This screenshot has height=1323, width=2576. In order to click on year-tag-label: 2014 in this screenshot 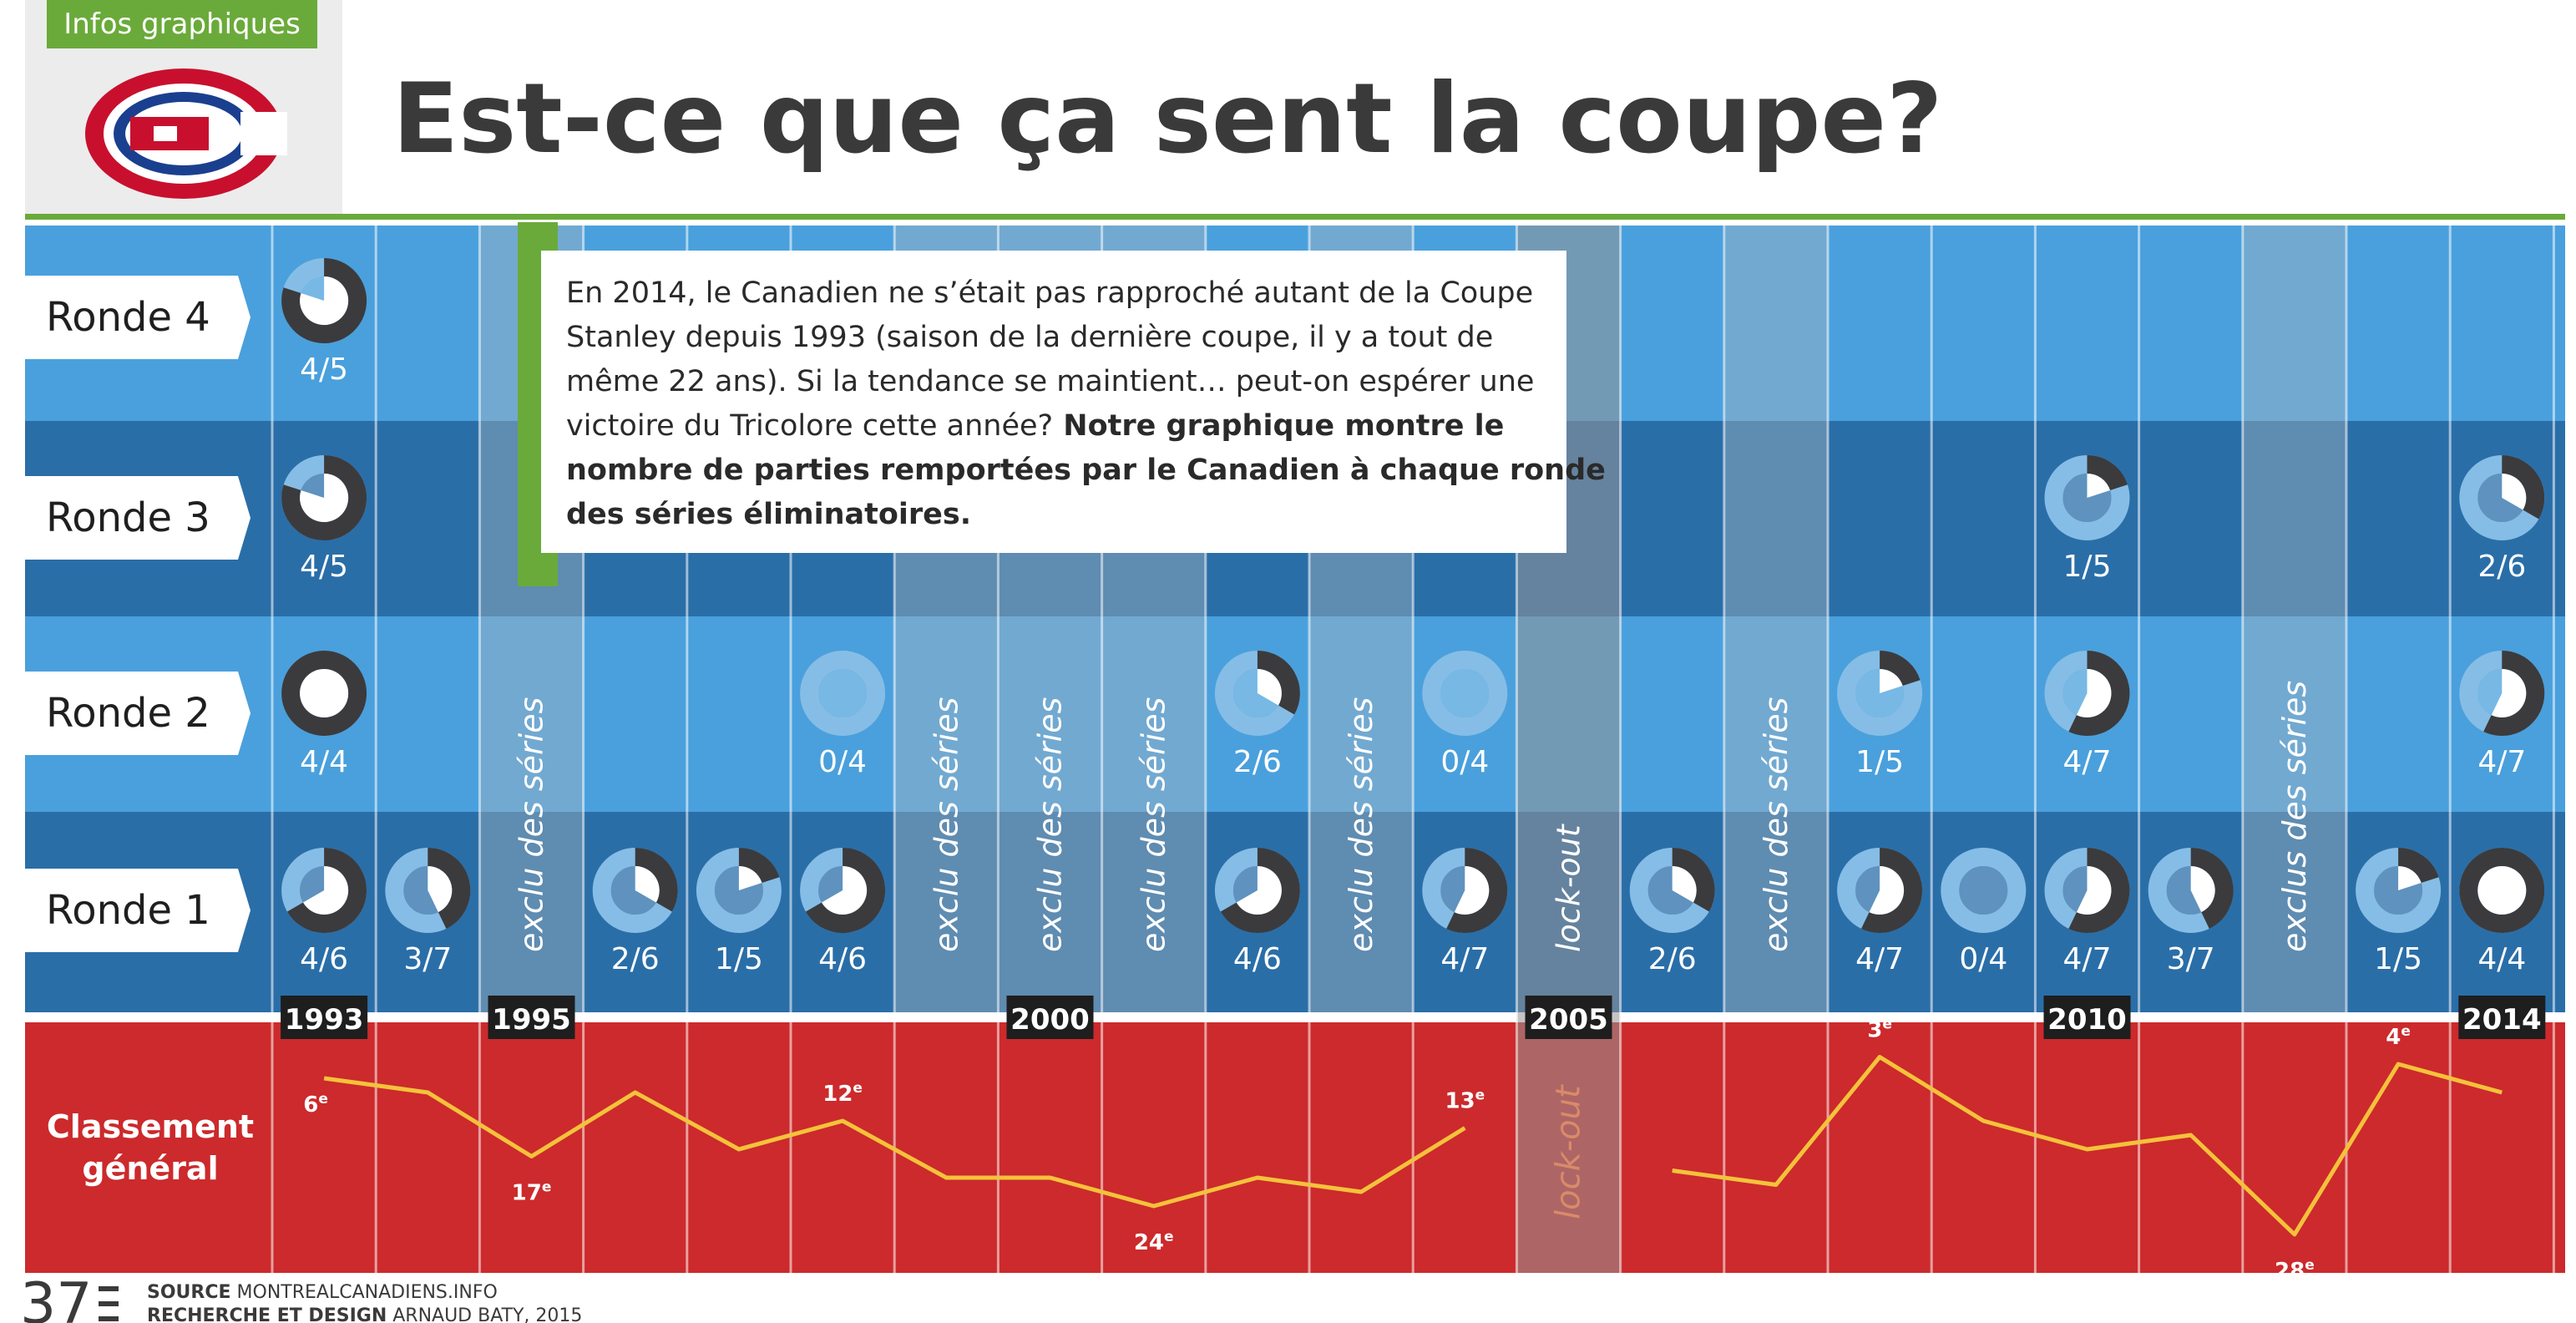, I will do `click(2502, 1020)`.